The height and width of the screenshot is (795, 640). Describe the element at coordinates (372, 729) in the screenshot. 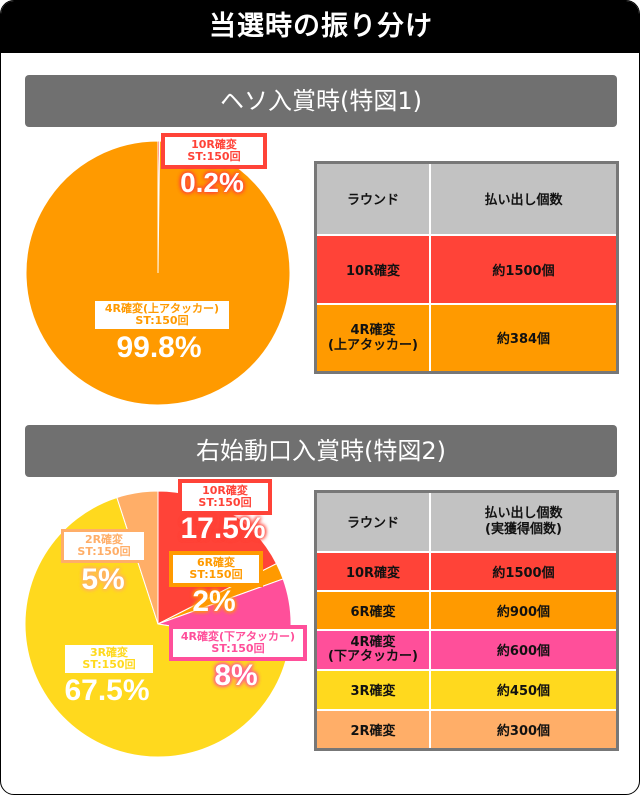

I see `cell-round: 2R確変` at that location.